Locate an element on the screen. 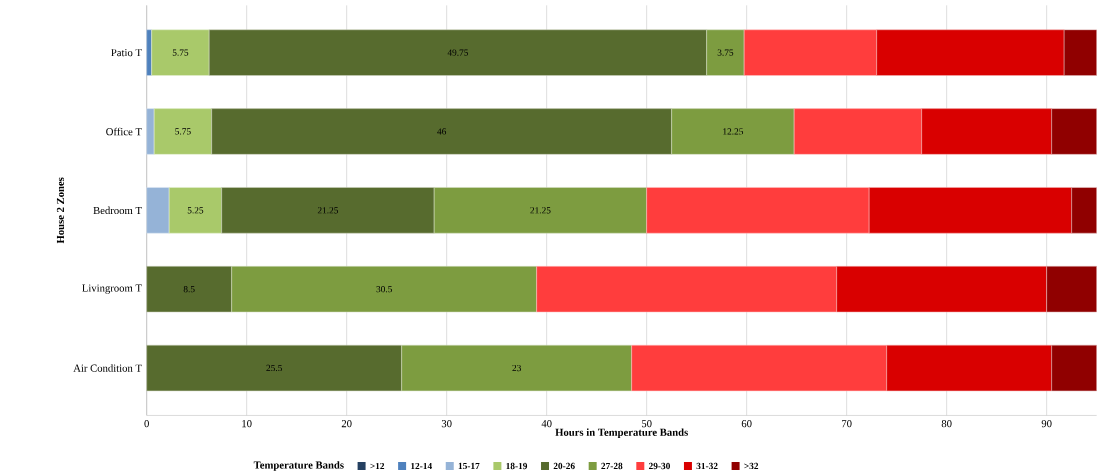 This screenshot has width=1097, height=474. y-tick-label: Office T is located at coordinates (124, 131).